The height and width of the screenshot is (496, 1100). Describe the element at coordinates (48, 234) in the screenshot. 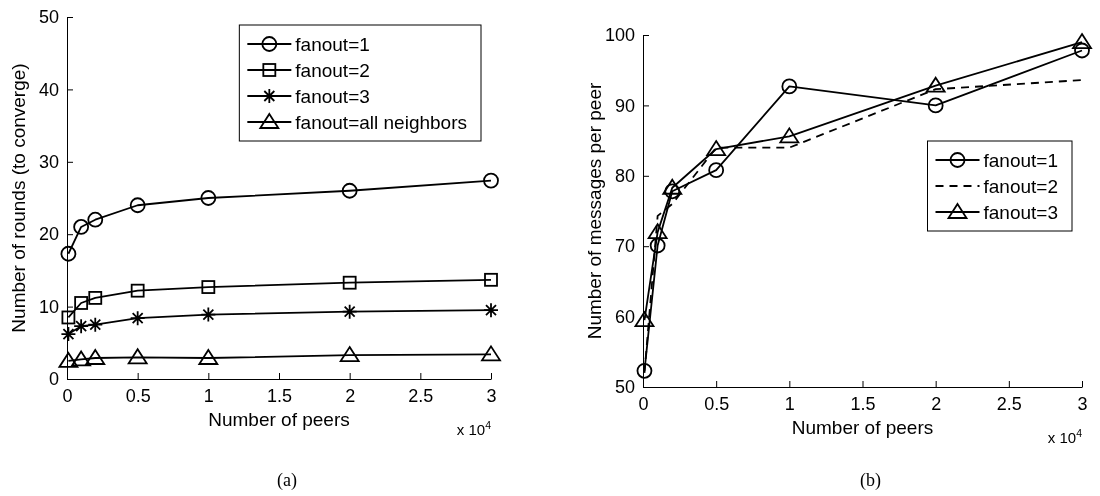

I see `y-tick-label: 20` at that location.